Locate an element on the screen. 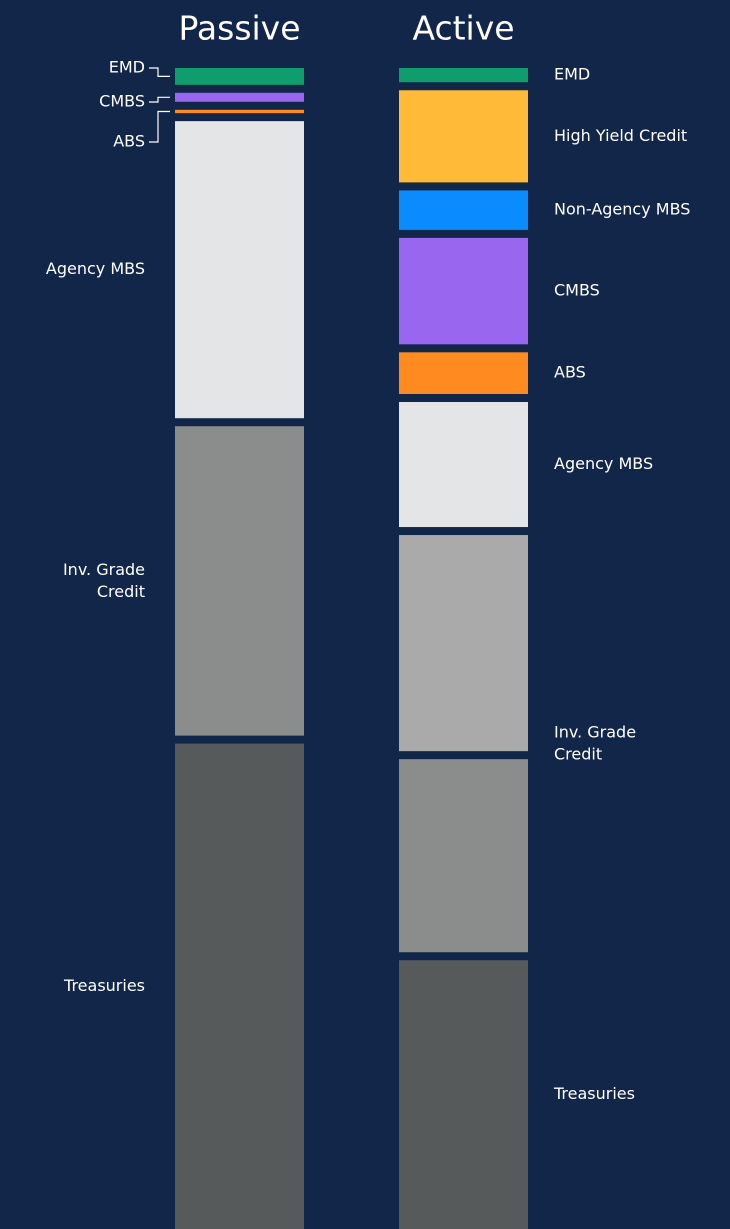 The height and width of the screenshot is (1229, 730). segment-label: High Yield Credit is located at coordinates (620, 135).